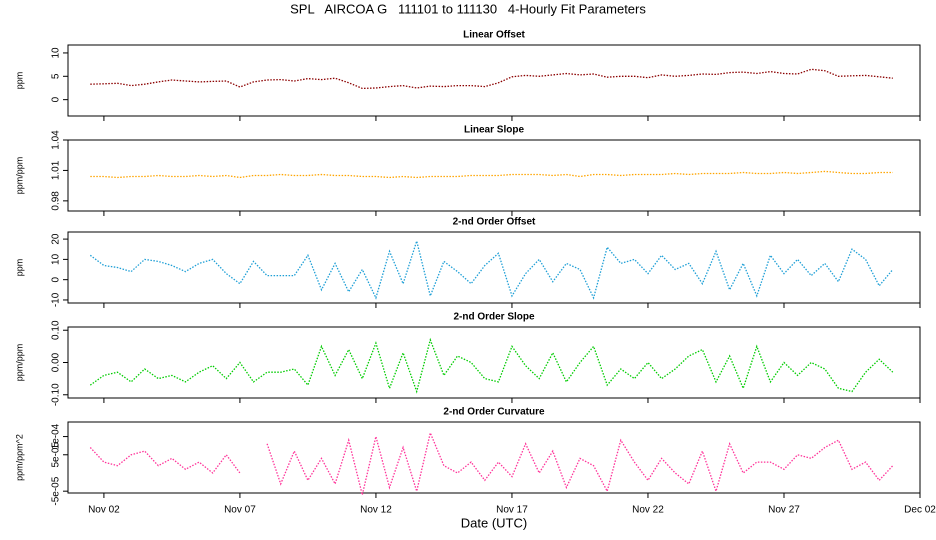 The image size is (936, 540). I want to click on y-axis-label: ppm/ppm^2, so click(19, 457).